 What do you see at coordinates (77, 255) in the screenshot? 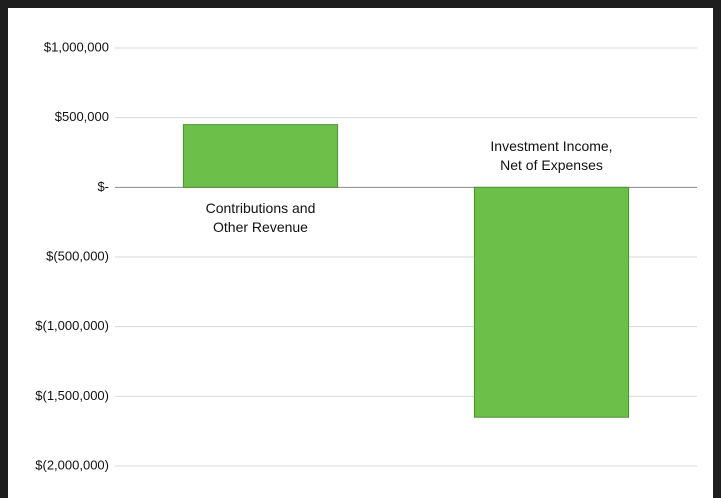
I see `y-tick-label: $(500,000)` at bounding box center [77, 255].